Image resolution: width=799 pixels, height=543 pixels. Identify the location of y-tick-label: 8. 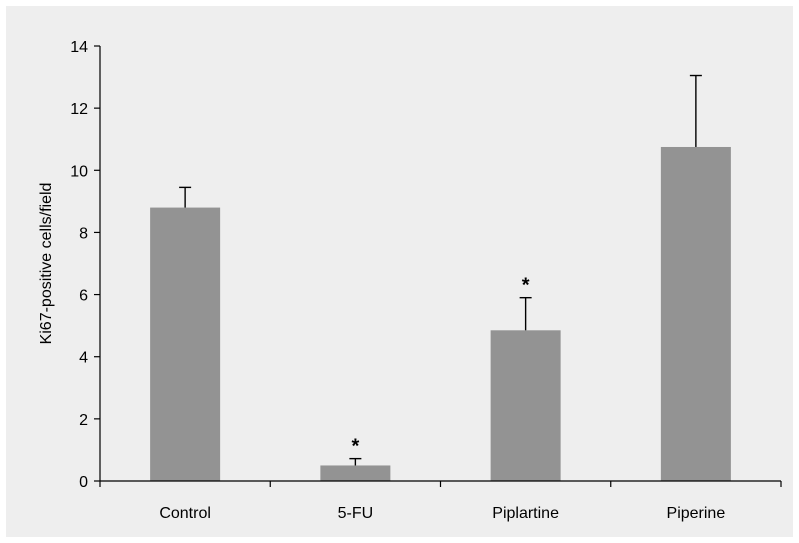
(83, 233).